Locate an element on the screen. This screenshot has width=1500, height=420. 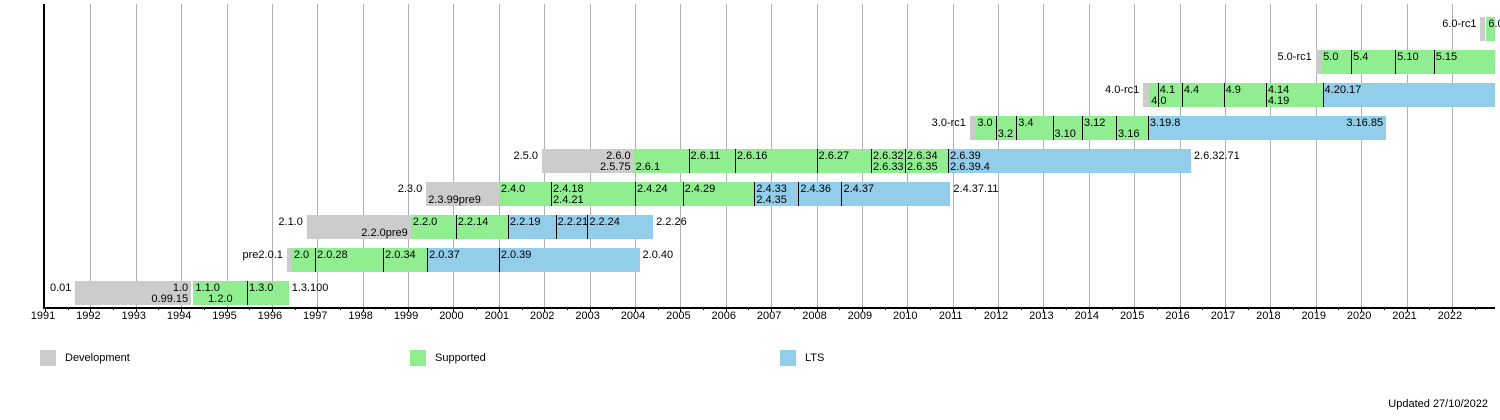
x-axis-label-2012: 2012 is located at coordinates (996, 316).